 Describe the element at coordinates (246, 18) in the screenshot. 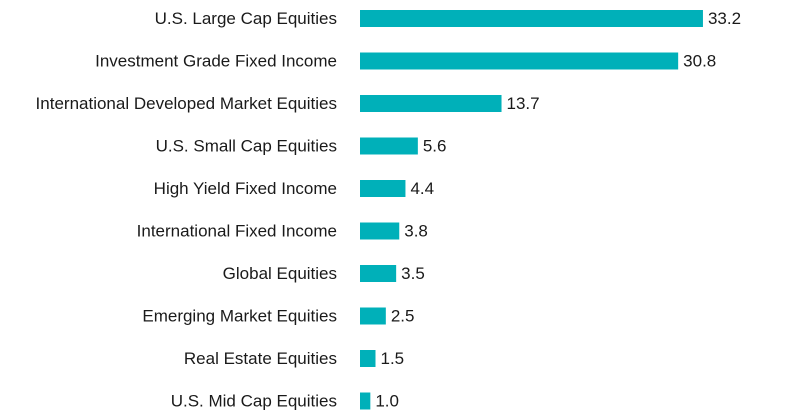

I see `category-label: U.S. Large Cap Equities` at that location.